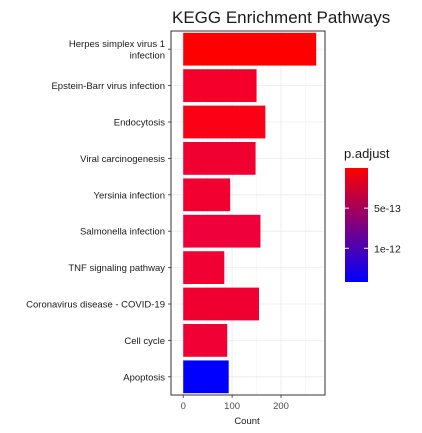 The height and width of the screenshot is (433, 422). What do you see at coordinates (232, 406) in the screenshot?
I see `x-tick-label-1: 100` at bounding box center [232, 406].